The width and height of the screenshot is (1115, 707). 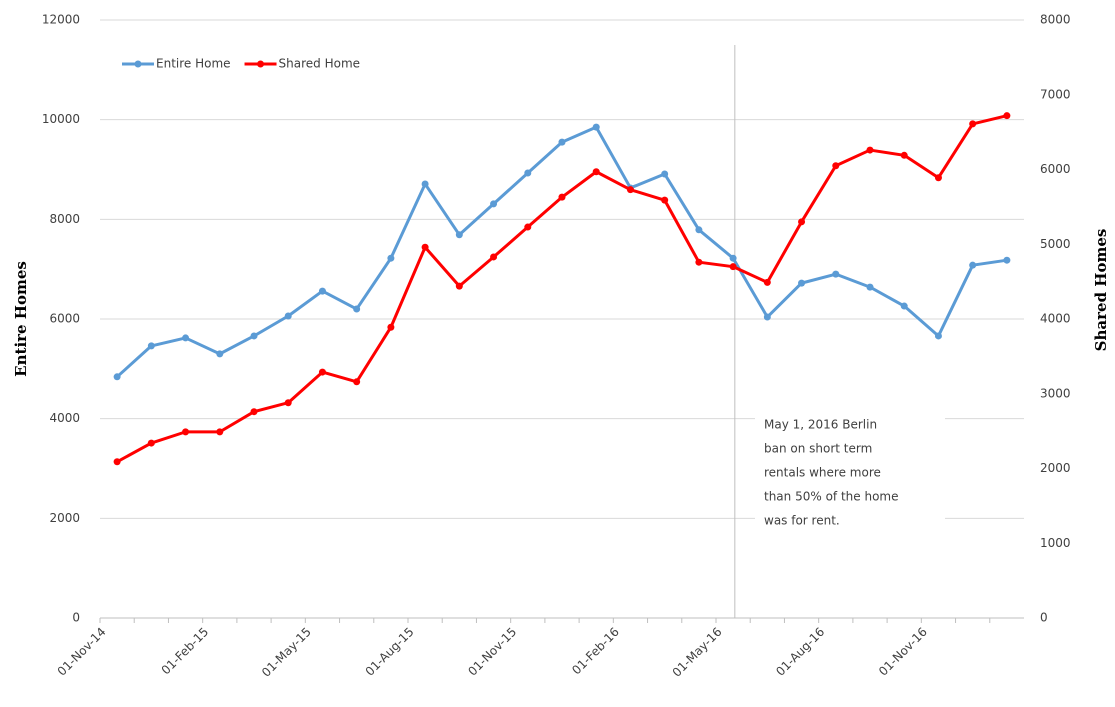 I want to click on y-axis-title: Entire Homes, so click(x=21, y=319).